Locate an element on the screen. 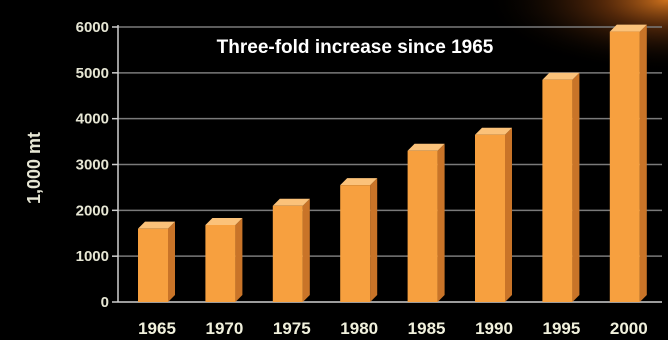 The image size is (668, 340). x-tick-label: 1985 is located at coordinates (427, 328).